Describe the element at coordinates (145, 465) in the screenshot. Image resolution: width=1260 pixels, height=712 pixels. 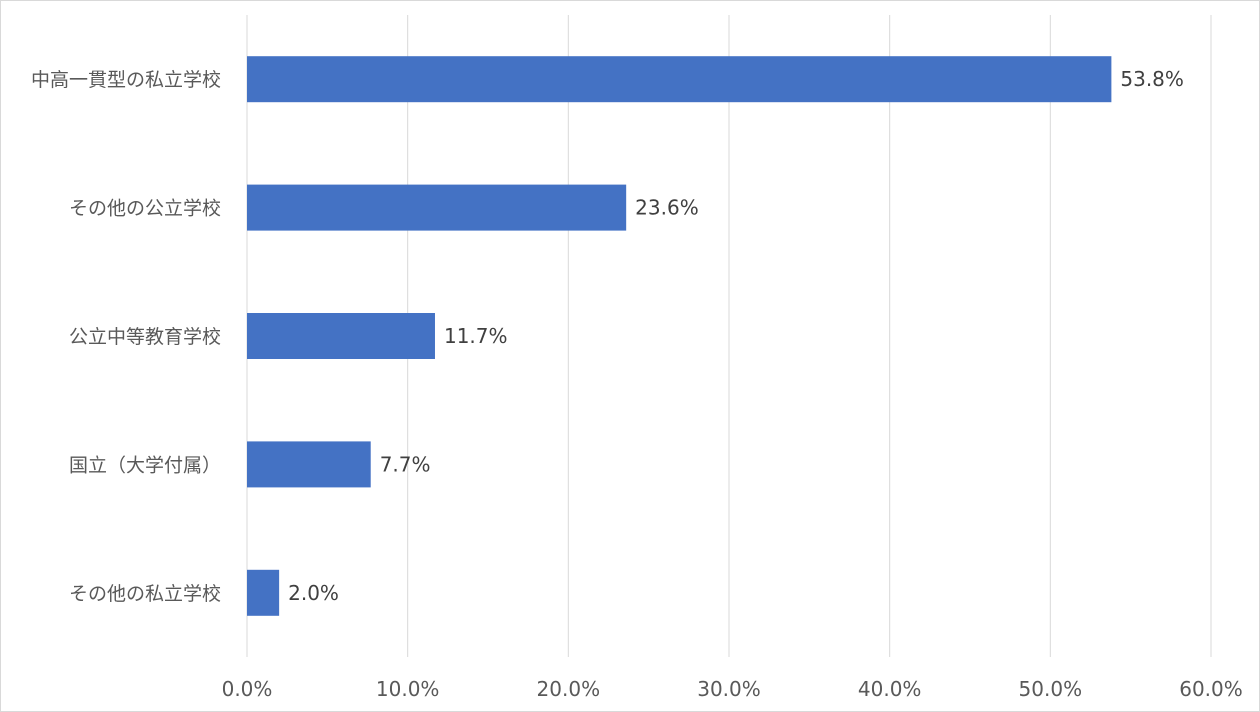
I see `category-label: 国立（大学付属）` at that location.